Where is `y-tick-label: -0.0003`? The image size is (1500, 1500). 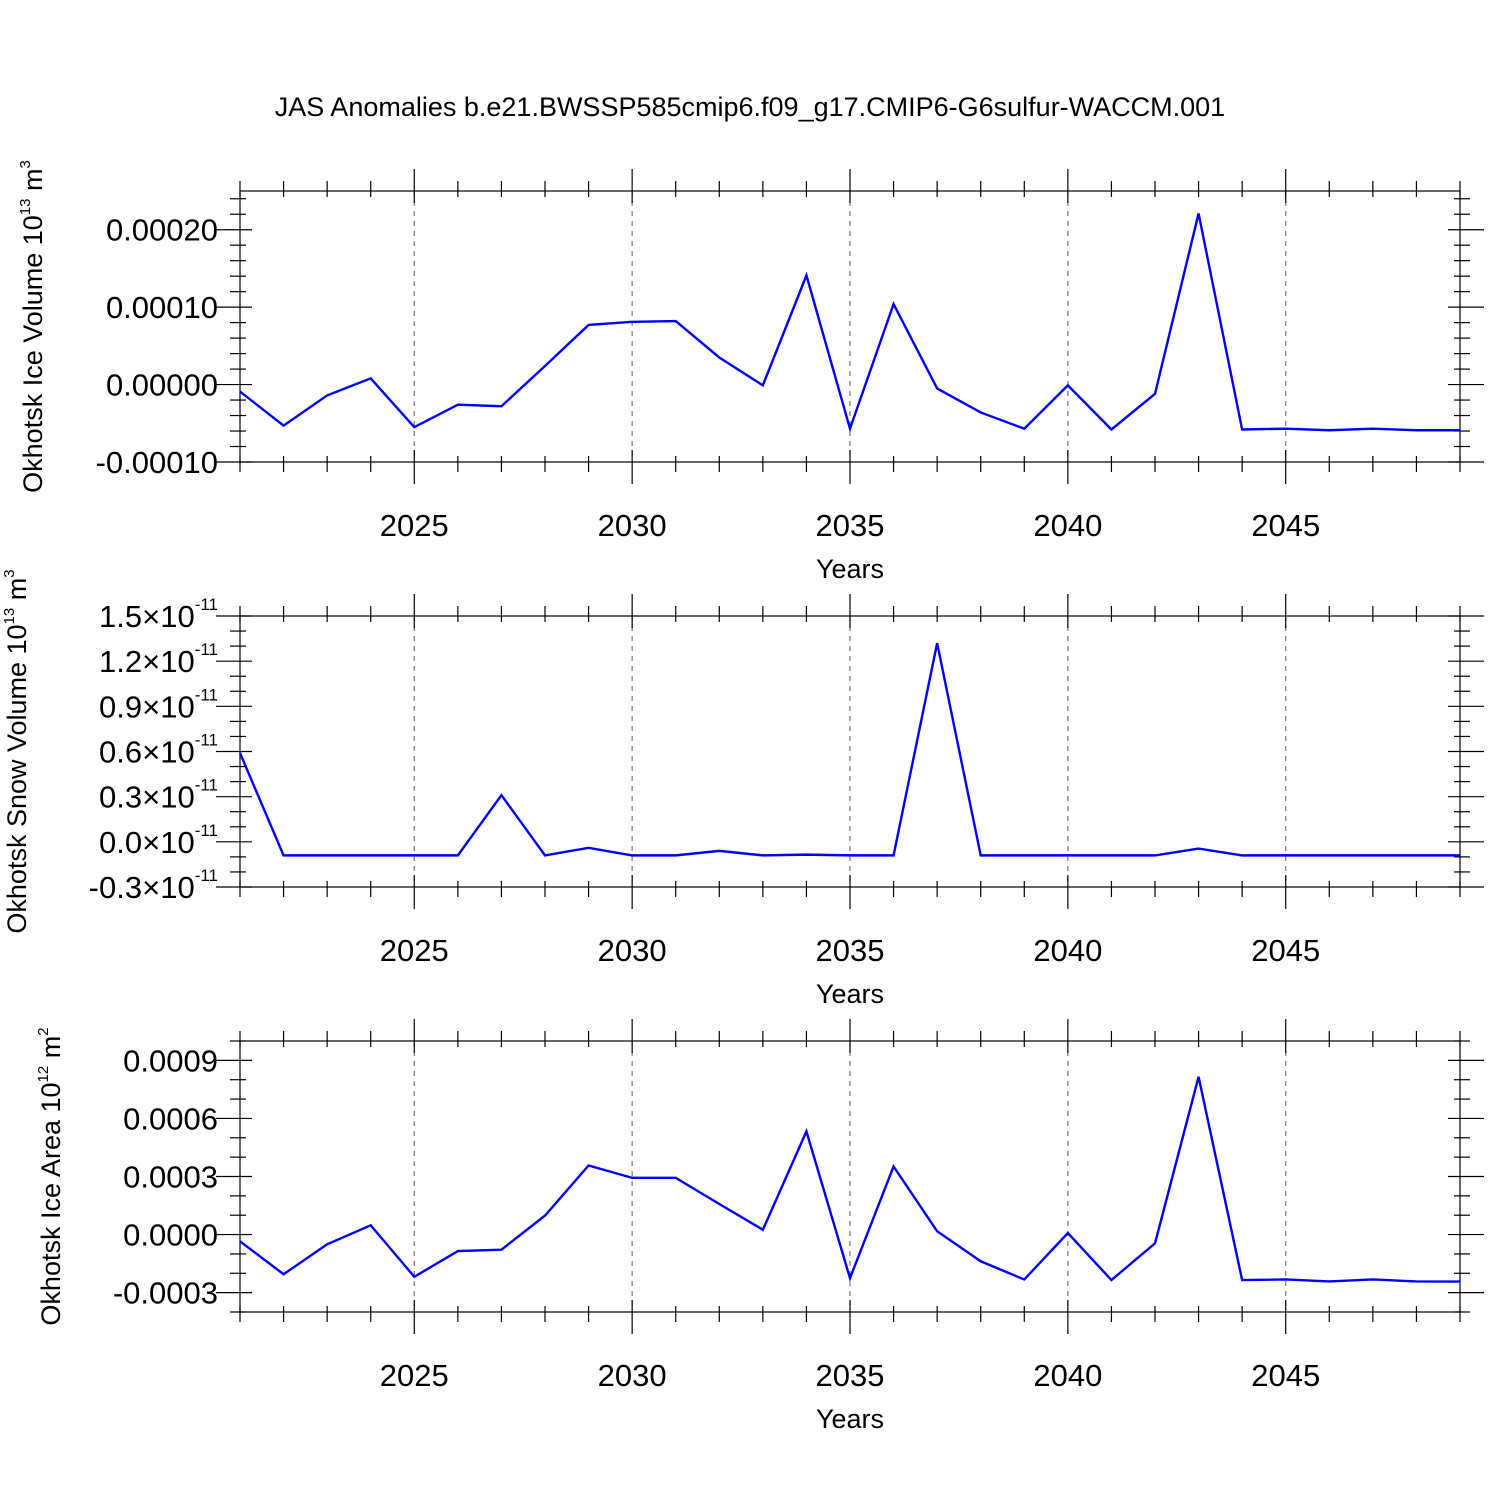 y-tick-label: -0.0003 is located at coordinates (165, 1293).